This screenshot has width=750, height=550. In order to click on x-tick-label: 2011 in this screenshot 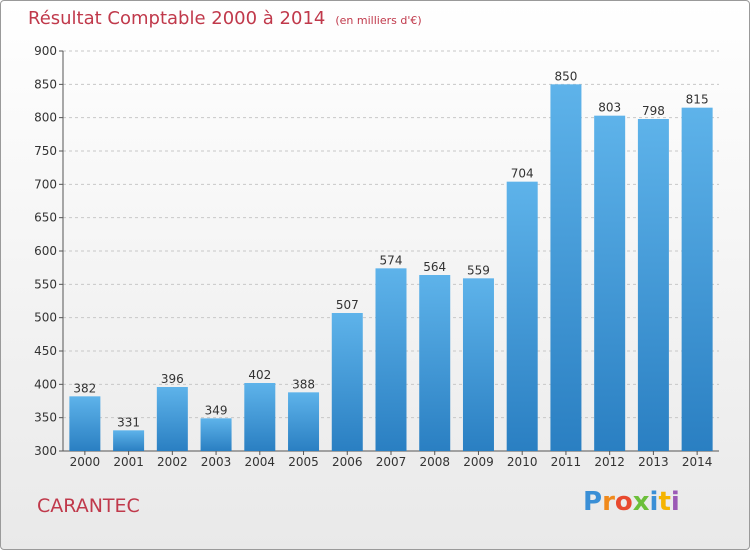, I will do `click(566, 462)`.